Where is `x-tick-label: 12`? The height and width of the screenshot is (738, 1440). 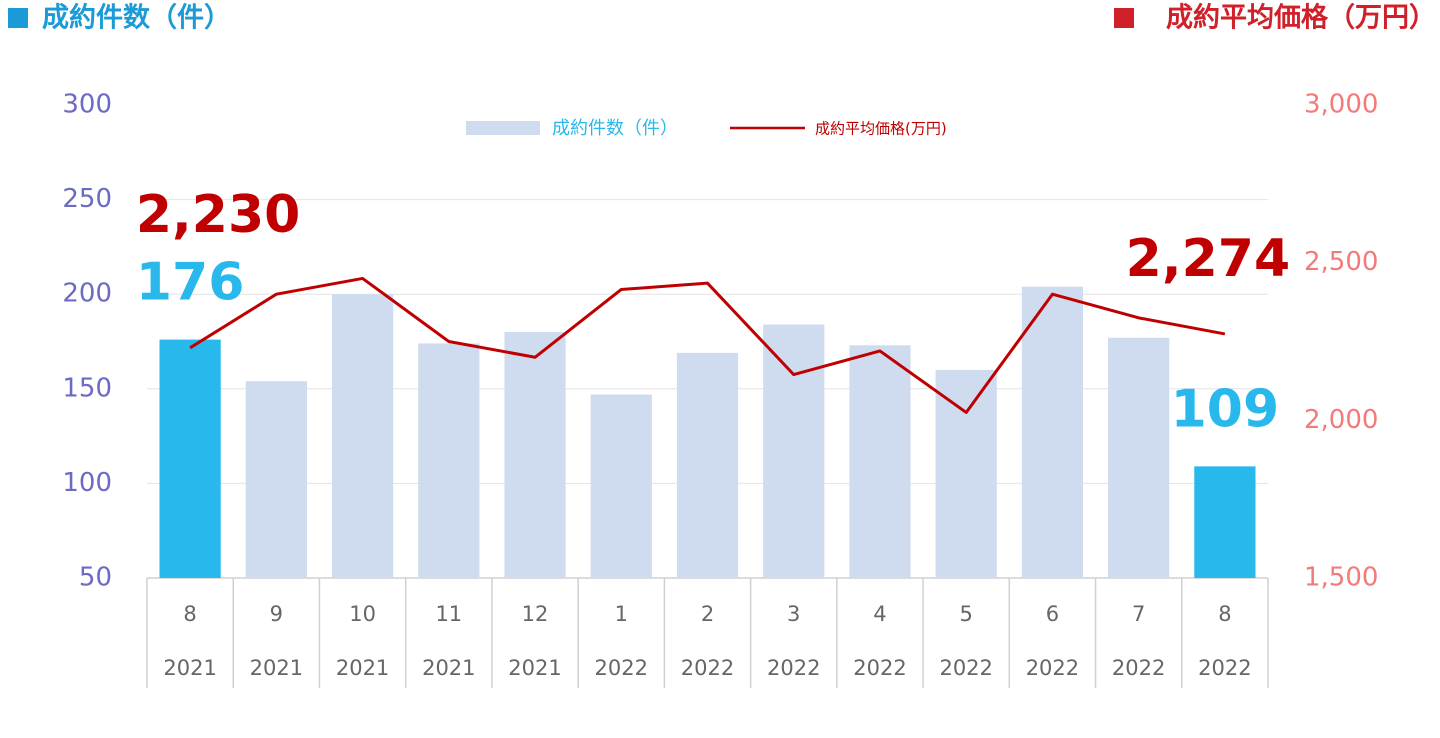 x-tick-label: 12 is located at coordinates (535, 614).